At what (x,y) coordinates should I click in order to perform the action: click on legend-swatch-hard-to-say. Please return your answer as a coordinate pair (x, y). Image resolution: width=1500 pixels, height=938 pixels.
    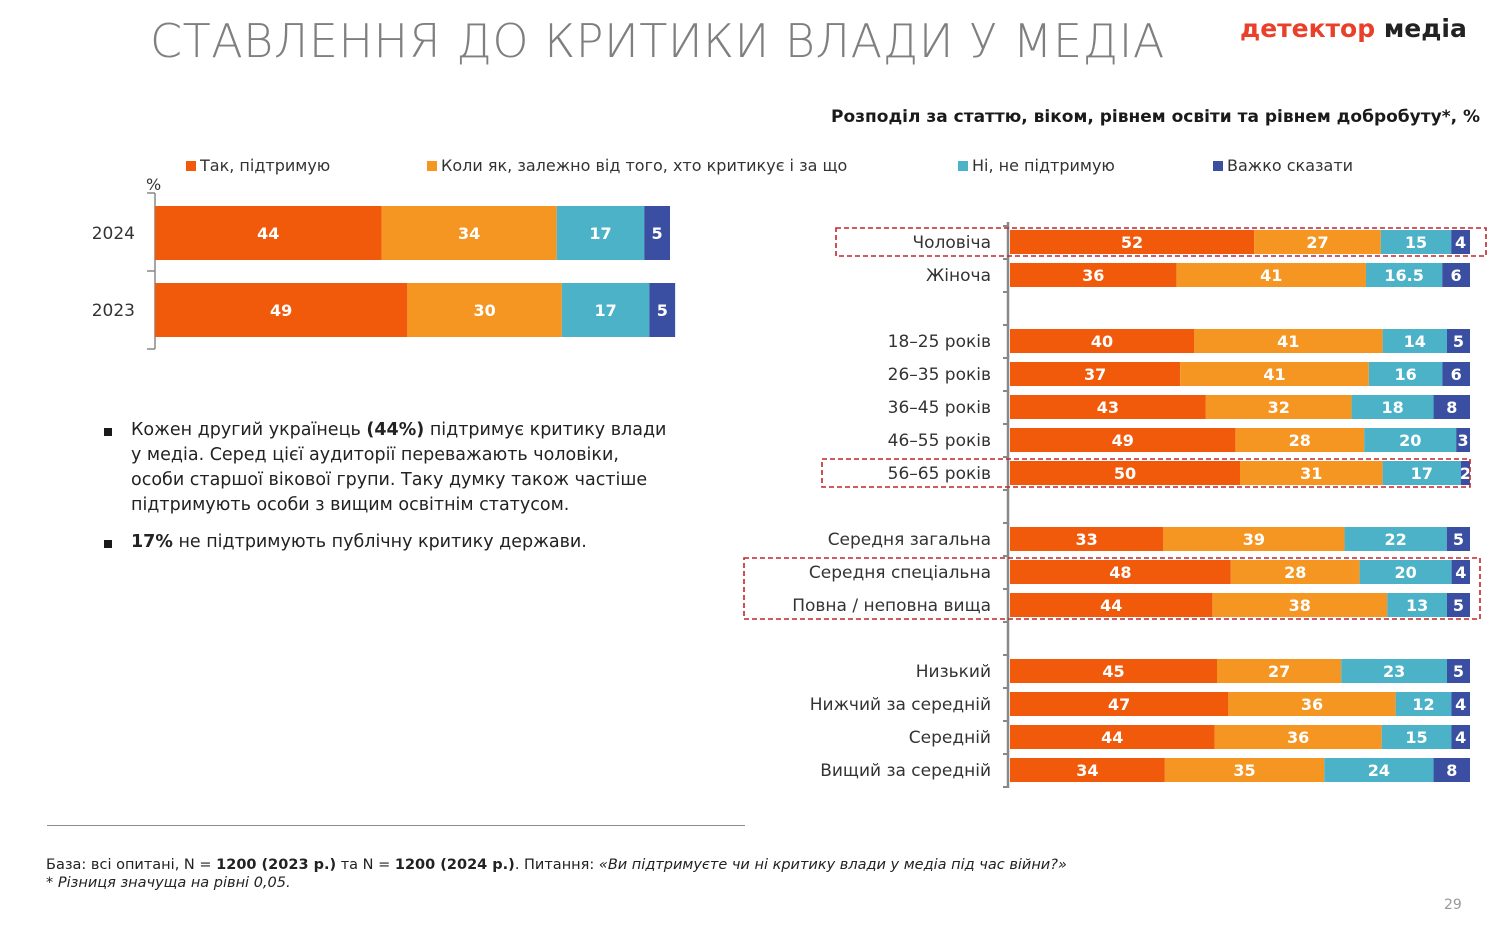
    Looking at the image, I should click on (1218, 166).